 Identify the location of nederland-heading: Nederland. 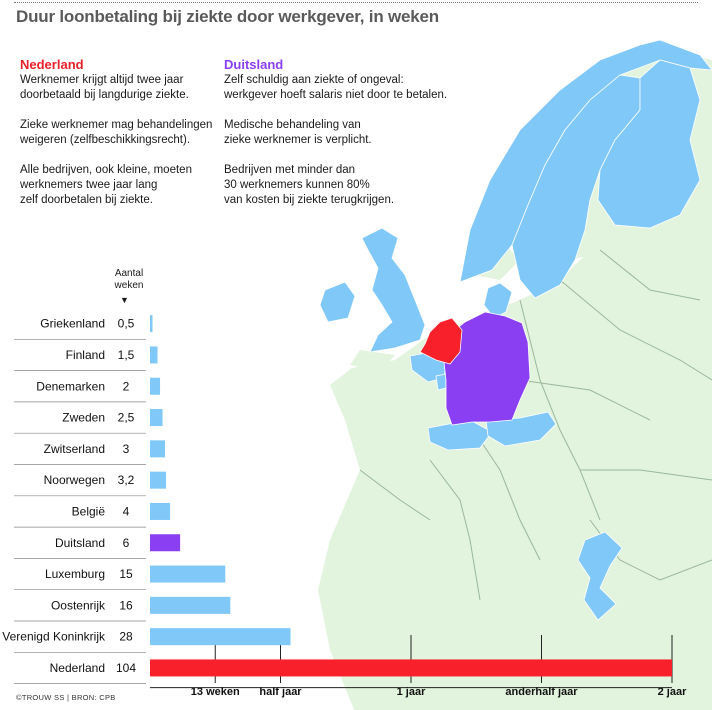
(52, 64).